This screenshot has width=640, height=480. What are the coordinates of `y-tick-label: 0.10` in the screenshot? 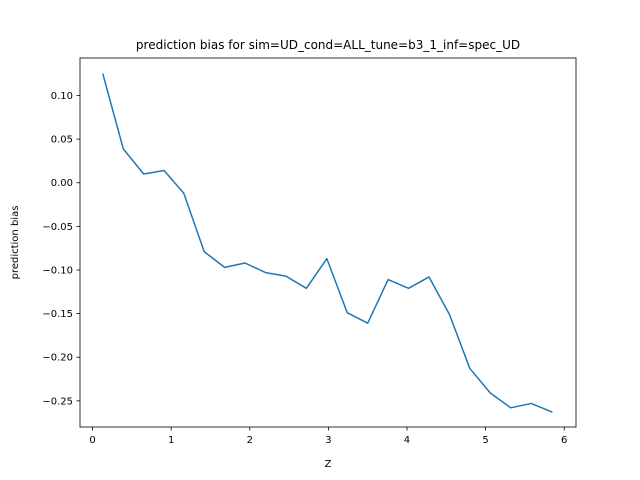 It's located at (62, 96).